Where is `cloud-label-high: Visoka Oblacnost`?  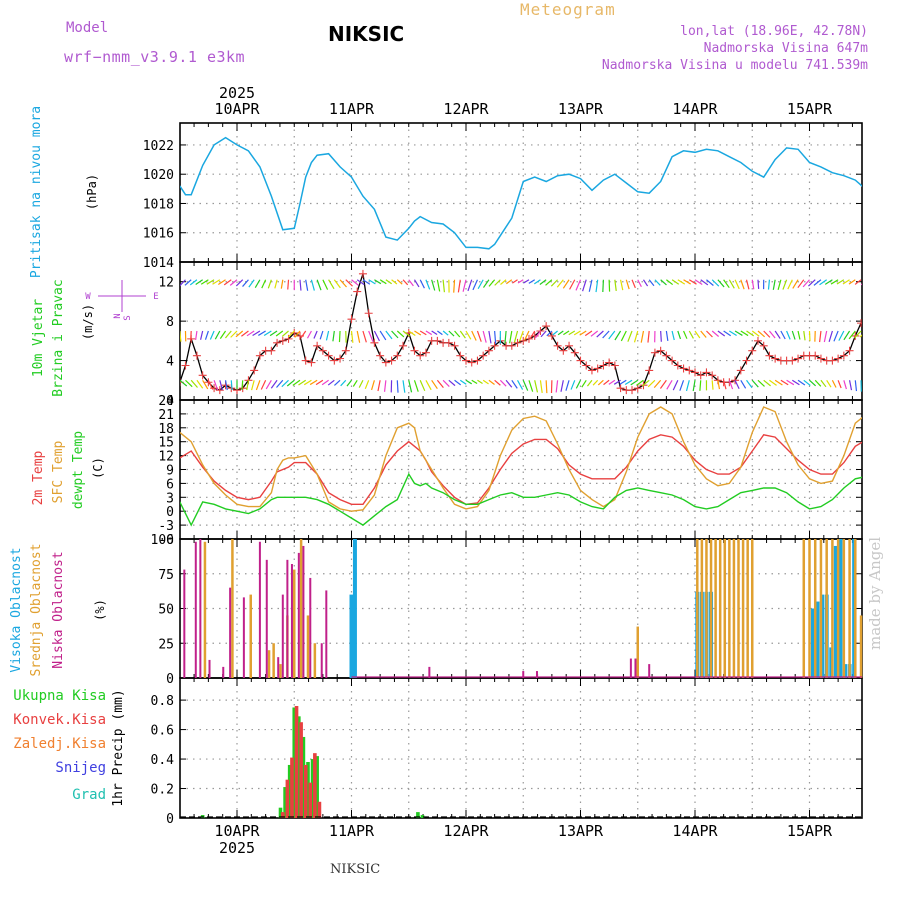
cloud-label-high: Visoka Oblacnost is located at coordinates (16, 609).